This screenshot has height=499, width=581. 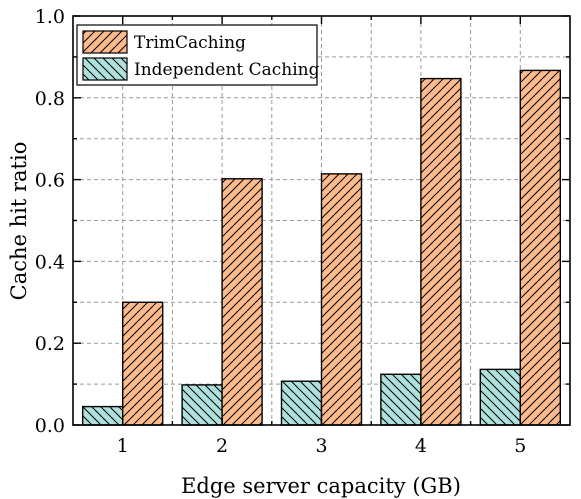 I want to click on x-tick-label: 2, so click(x=222, y=446).